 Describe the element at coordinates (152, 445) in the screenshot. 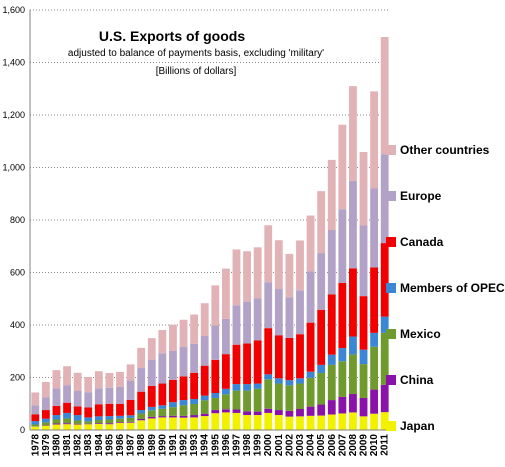

I see `x-tick-label: 1989` at that location.